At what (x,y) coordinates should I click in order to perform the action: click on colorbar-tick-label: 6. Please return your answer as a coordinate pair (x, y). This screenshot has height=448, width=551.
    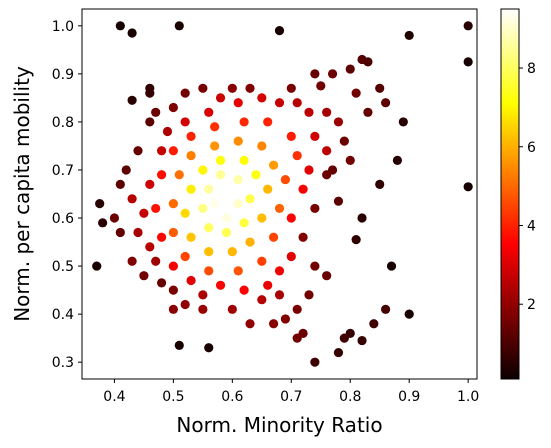
    Looking at the image, I should click on (531, 148).